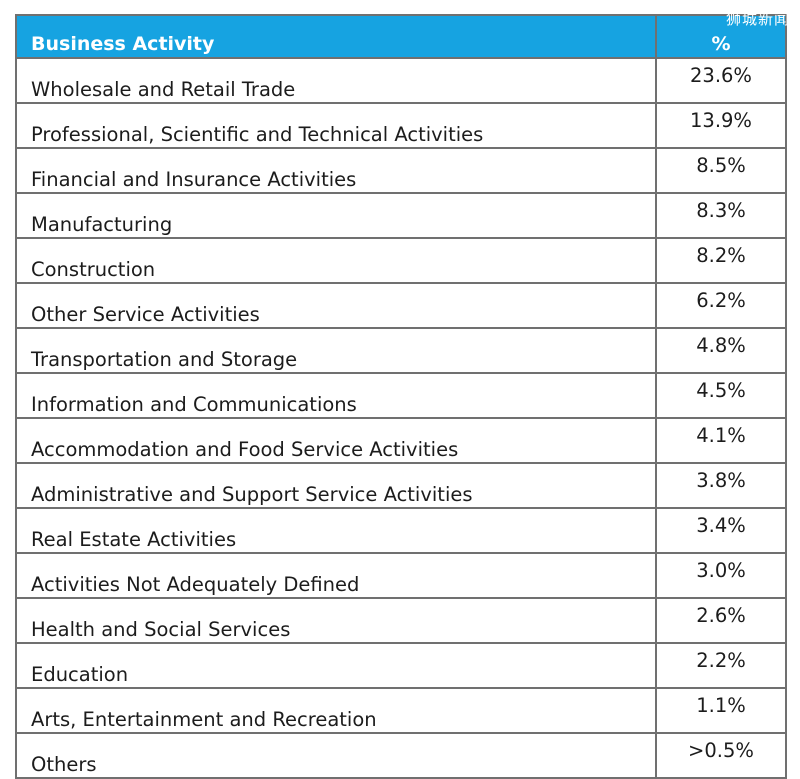  Describe the element at coordinates (721, 440) in the screenshot. I see `percent-cell: 4.1%` at that location.